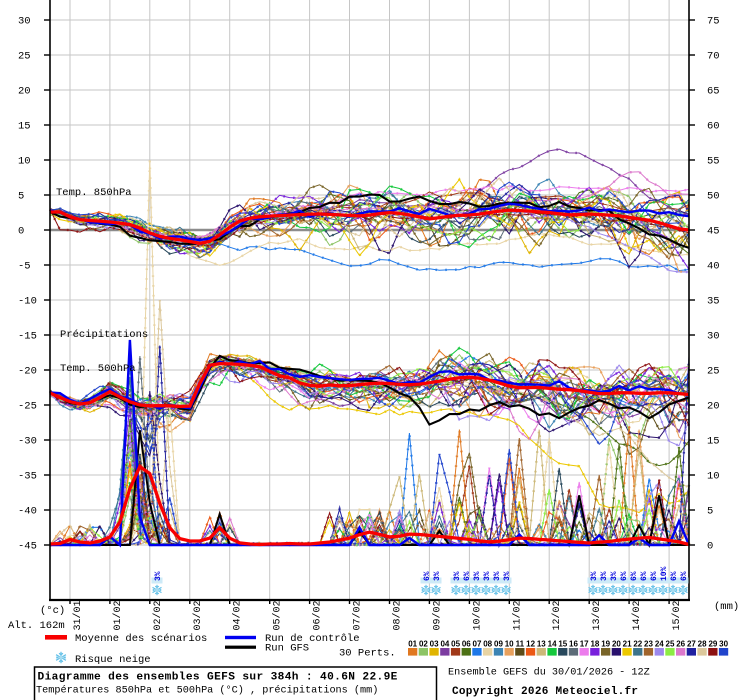 The height and width of the screenshot is (700, 740). What do you see at coordinates (423, 644) in the screenshot?
I see `svg-text: 02` at bounding box center [423, 644].